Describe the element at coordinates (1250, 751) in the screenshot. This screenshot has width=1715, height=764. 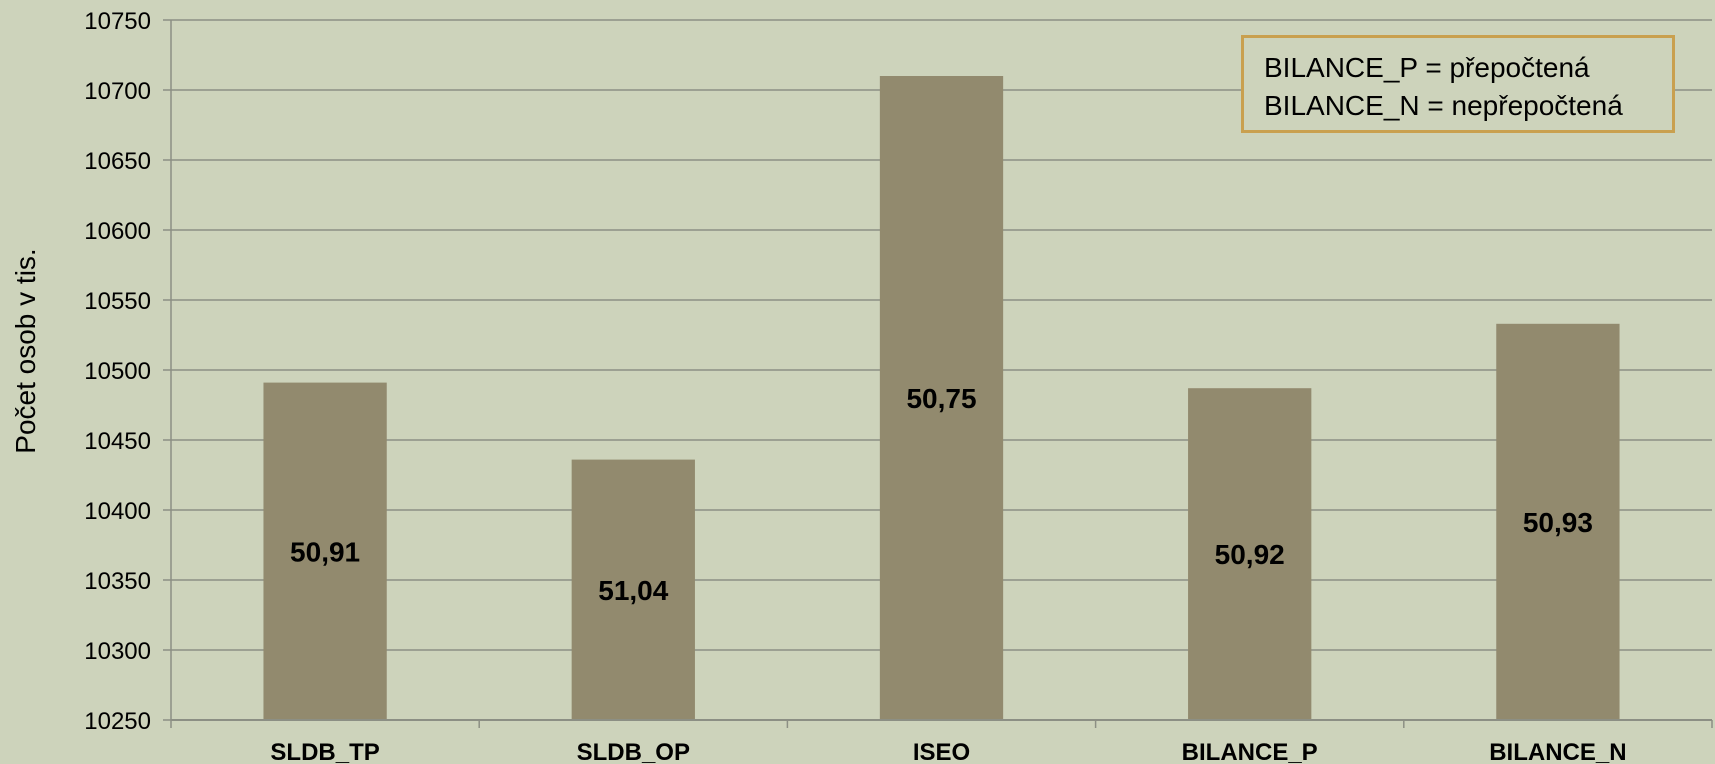
I see `x-tick-label: BILANCE_P` at that location.